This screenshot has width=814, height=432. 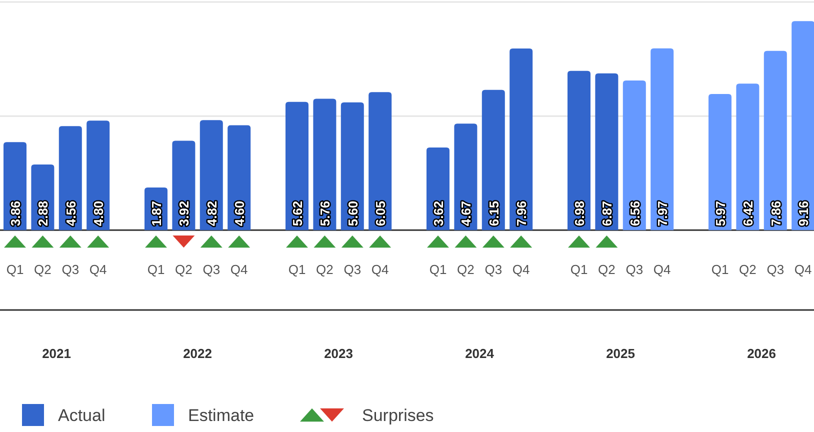 What do you see at coordinates (352, 213) in the screenshot?
I see `data-label: 5.60` at bounding box center [352, 213].